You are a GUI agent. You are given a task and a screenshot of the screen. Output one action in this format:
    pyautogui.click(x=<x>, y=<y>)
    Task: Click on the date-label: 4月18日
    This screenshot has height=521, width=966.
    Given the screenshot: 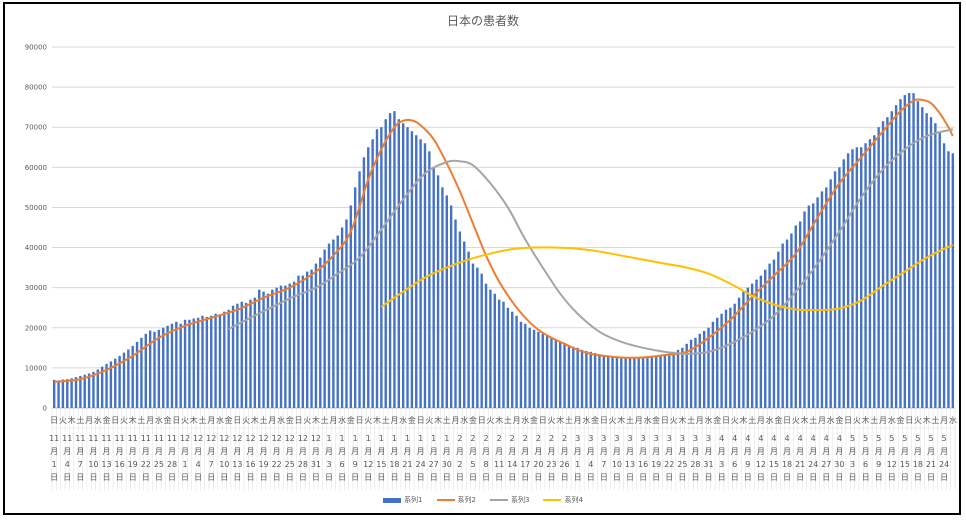 What is the action you would take?
    pyautogui.click(x=787, y=458)
    